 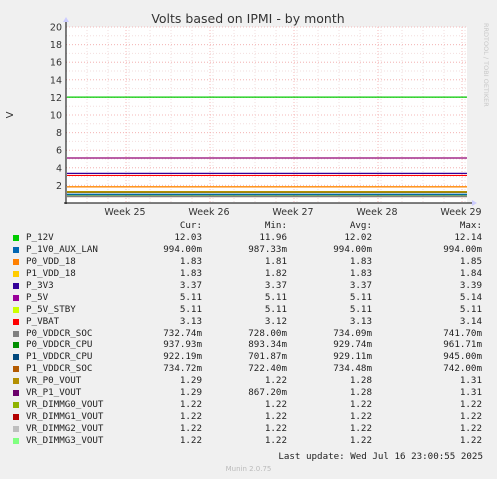 I want to click on legend-series-name: VR_DIMMG0_VOUT, so click(x=65, y=405).